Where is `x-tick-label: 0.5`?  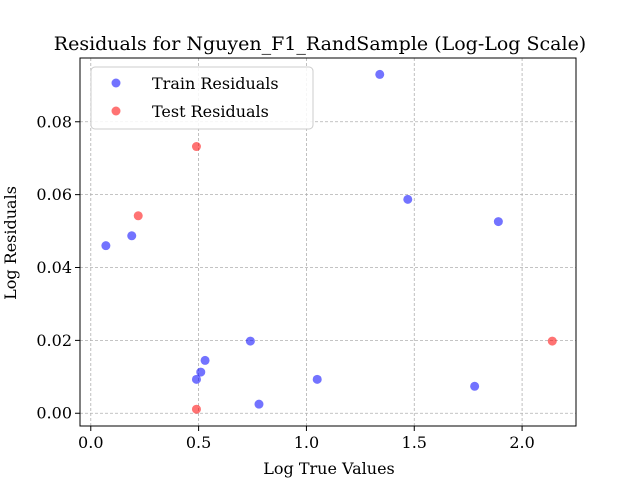
x-tick-label: 0.5 is located at coordinates (198, 442).